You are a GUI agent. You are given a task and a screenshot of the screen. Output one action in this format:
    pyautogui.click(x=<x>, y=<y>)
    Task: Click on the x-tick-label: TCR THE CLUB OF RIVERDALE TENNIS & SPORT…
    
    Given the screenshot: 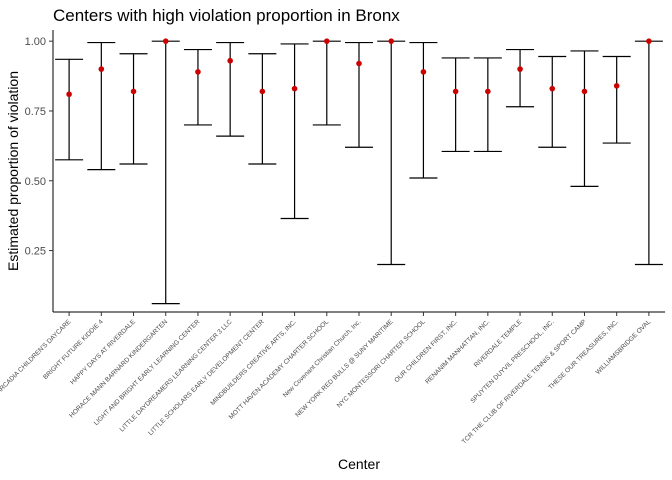 What is the action you would take?
    pyautogui.click(x=524, y=381)
    